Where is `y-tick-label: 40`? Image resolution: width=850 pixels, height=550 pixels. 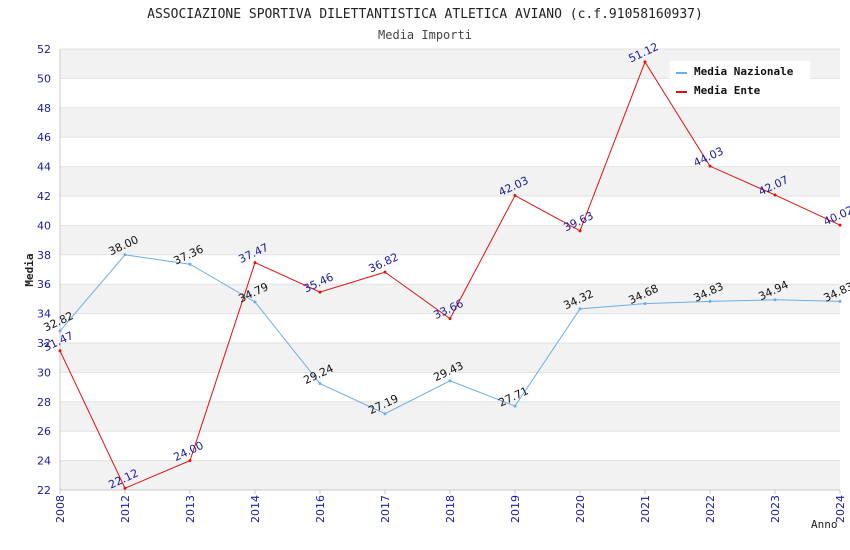 y-tick-label: 40 is located at coordinates (44, 225).